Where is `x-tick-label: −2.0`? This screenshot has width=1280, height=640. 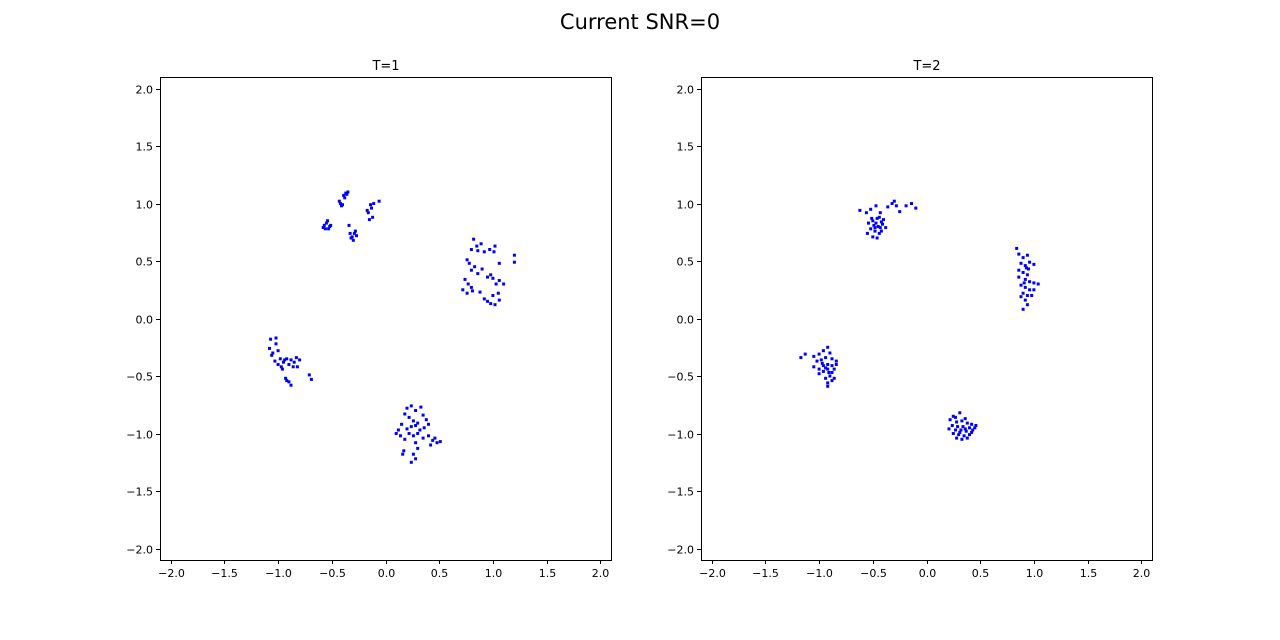
x-tick-label: −2.0 is located at coordinates (171, 573).